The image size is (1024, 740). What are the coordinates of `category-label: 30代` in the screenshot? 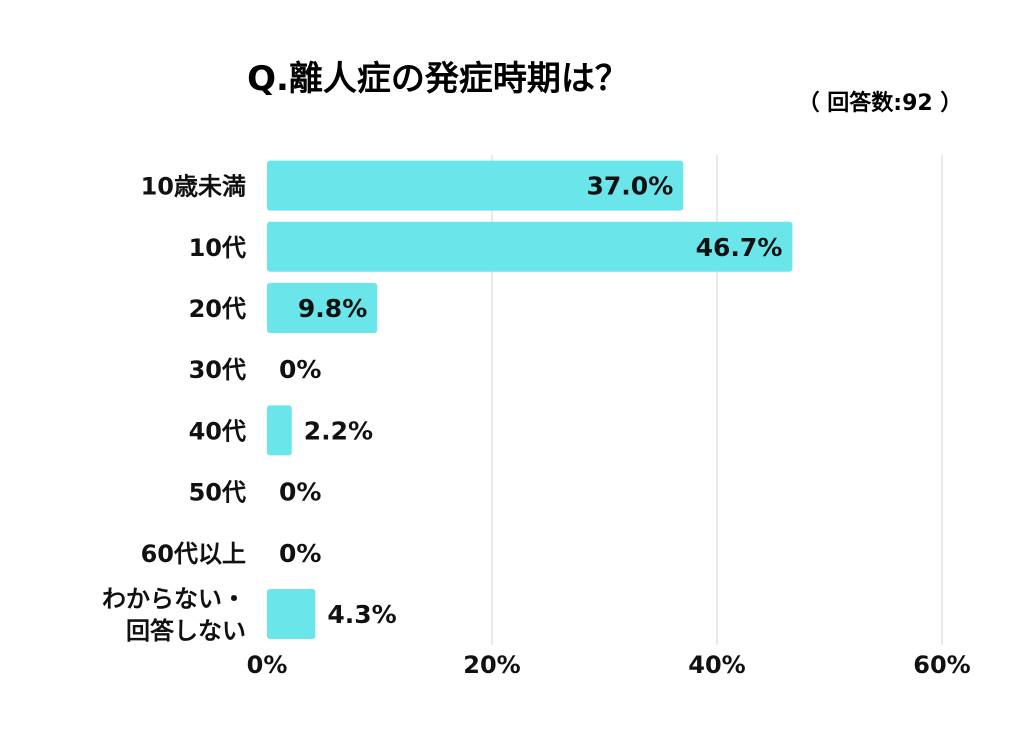 It's located at (217, 370).